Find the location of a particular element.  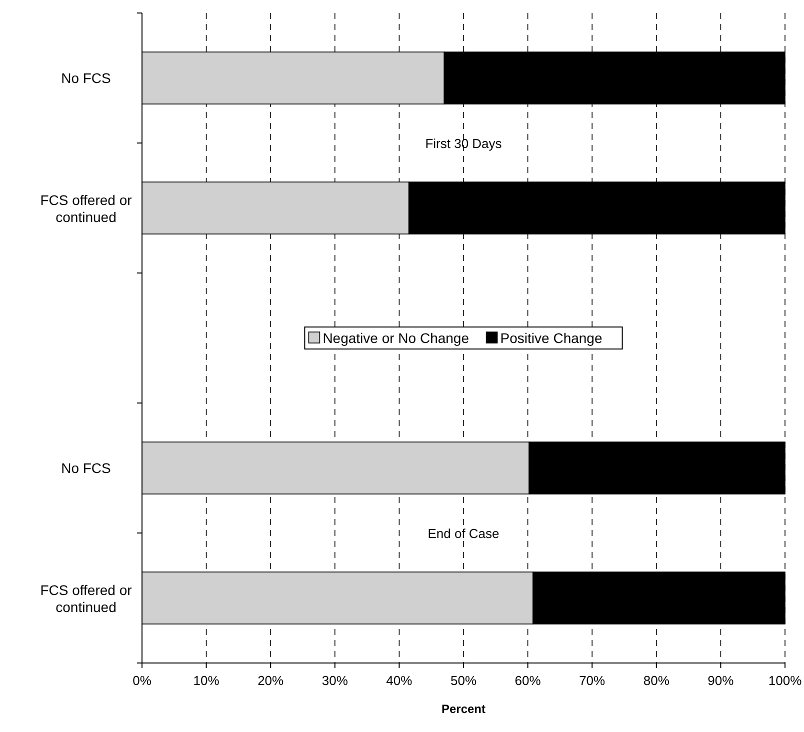

x-tick-label: 50% is located at coordinates (463, 680).